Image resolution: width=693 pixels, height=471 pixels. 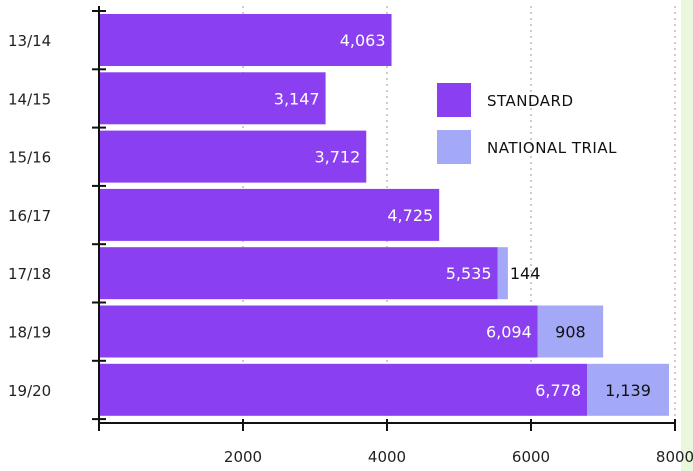 I want to click on legend-swatch-national-trial, so click(x=454, y=147).